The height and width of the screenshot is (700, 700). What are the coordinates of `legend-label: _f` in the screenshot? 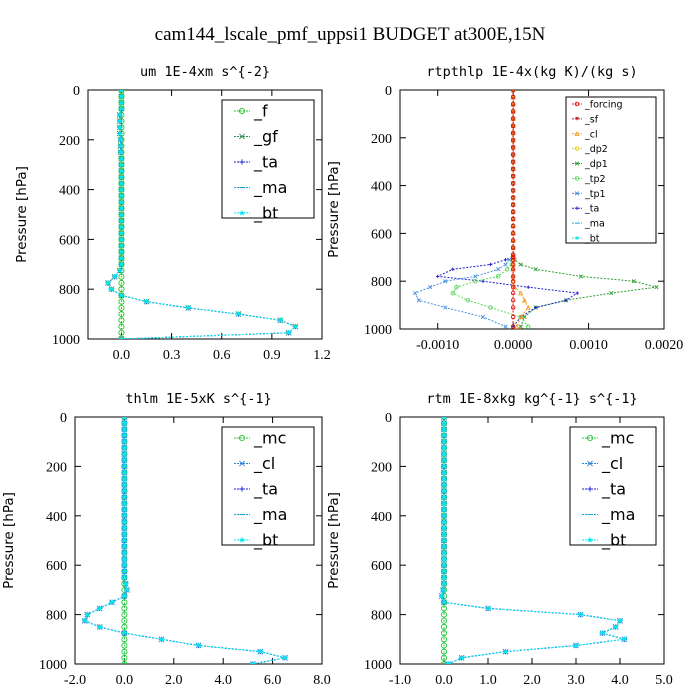 It's located at (260, 112).